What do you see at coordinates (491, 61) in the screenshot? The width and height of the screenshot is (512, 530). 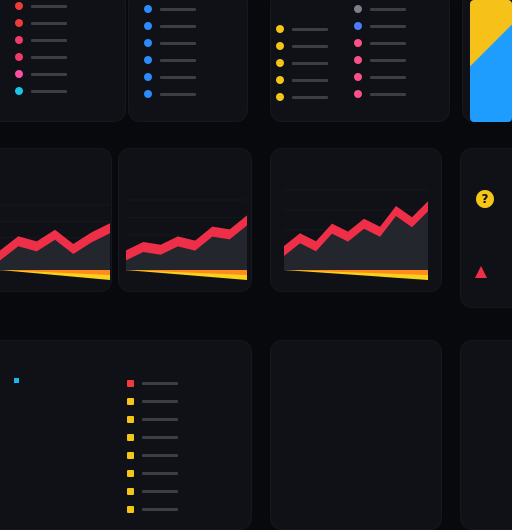 I see `corner-visual` at bounding box center [491, 61].